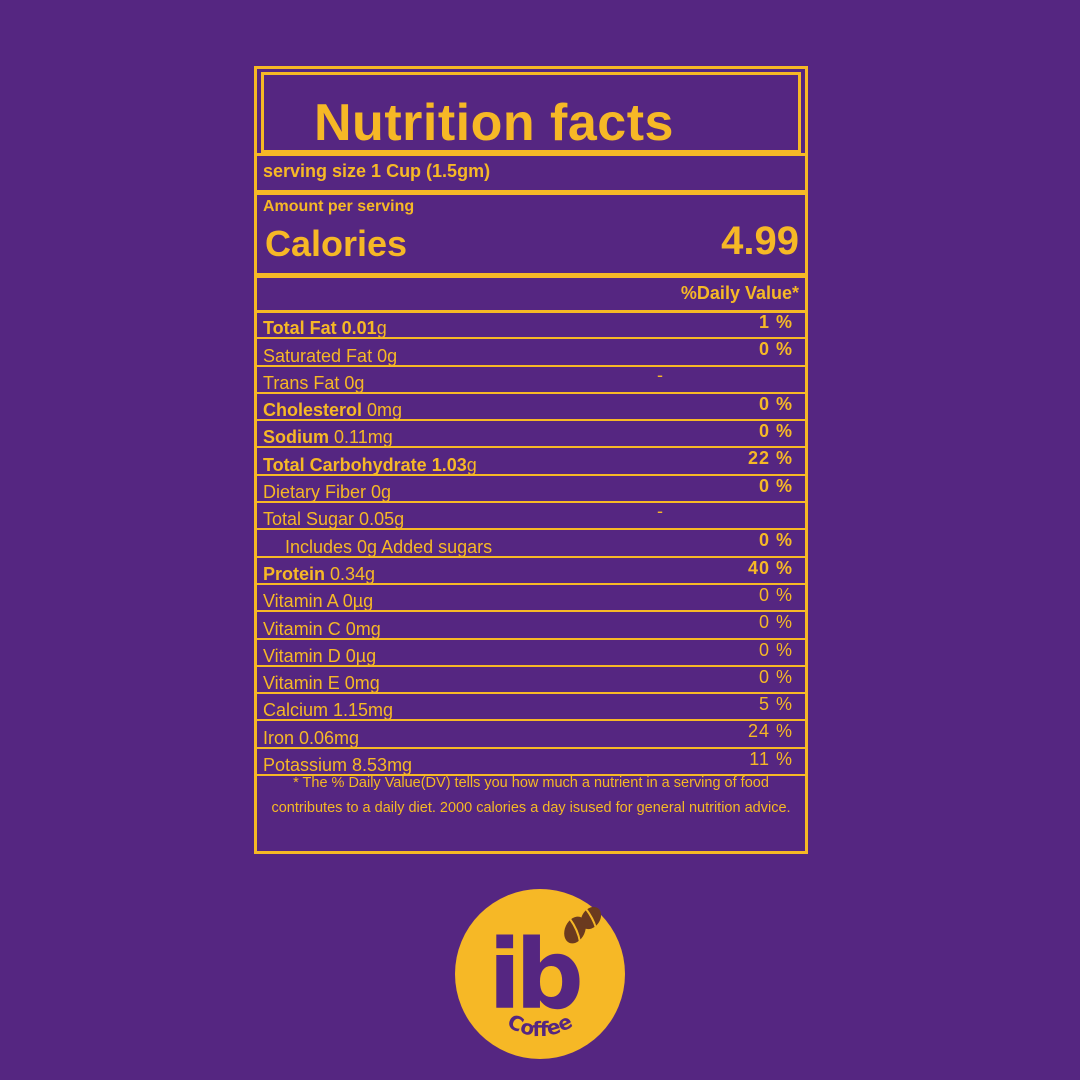  I want to click on nutrient-daily-value: 5 %, so click(775, 704).